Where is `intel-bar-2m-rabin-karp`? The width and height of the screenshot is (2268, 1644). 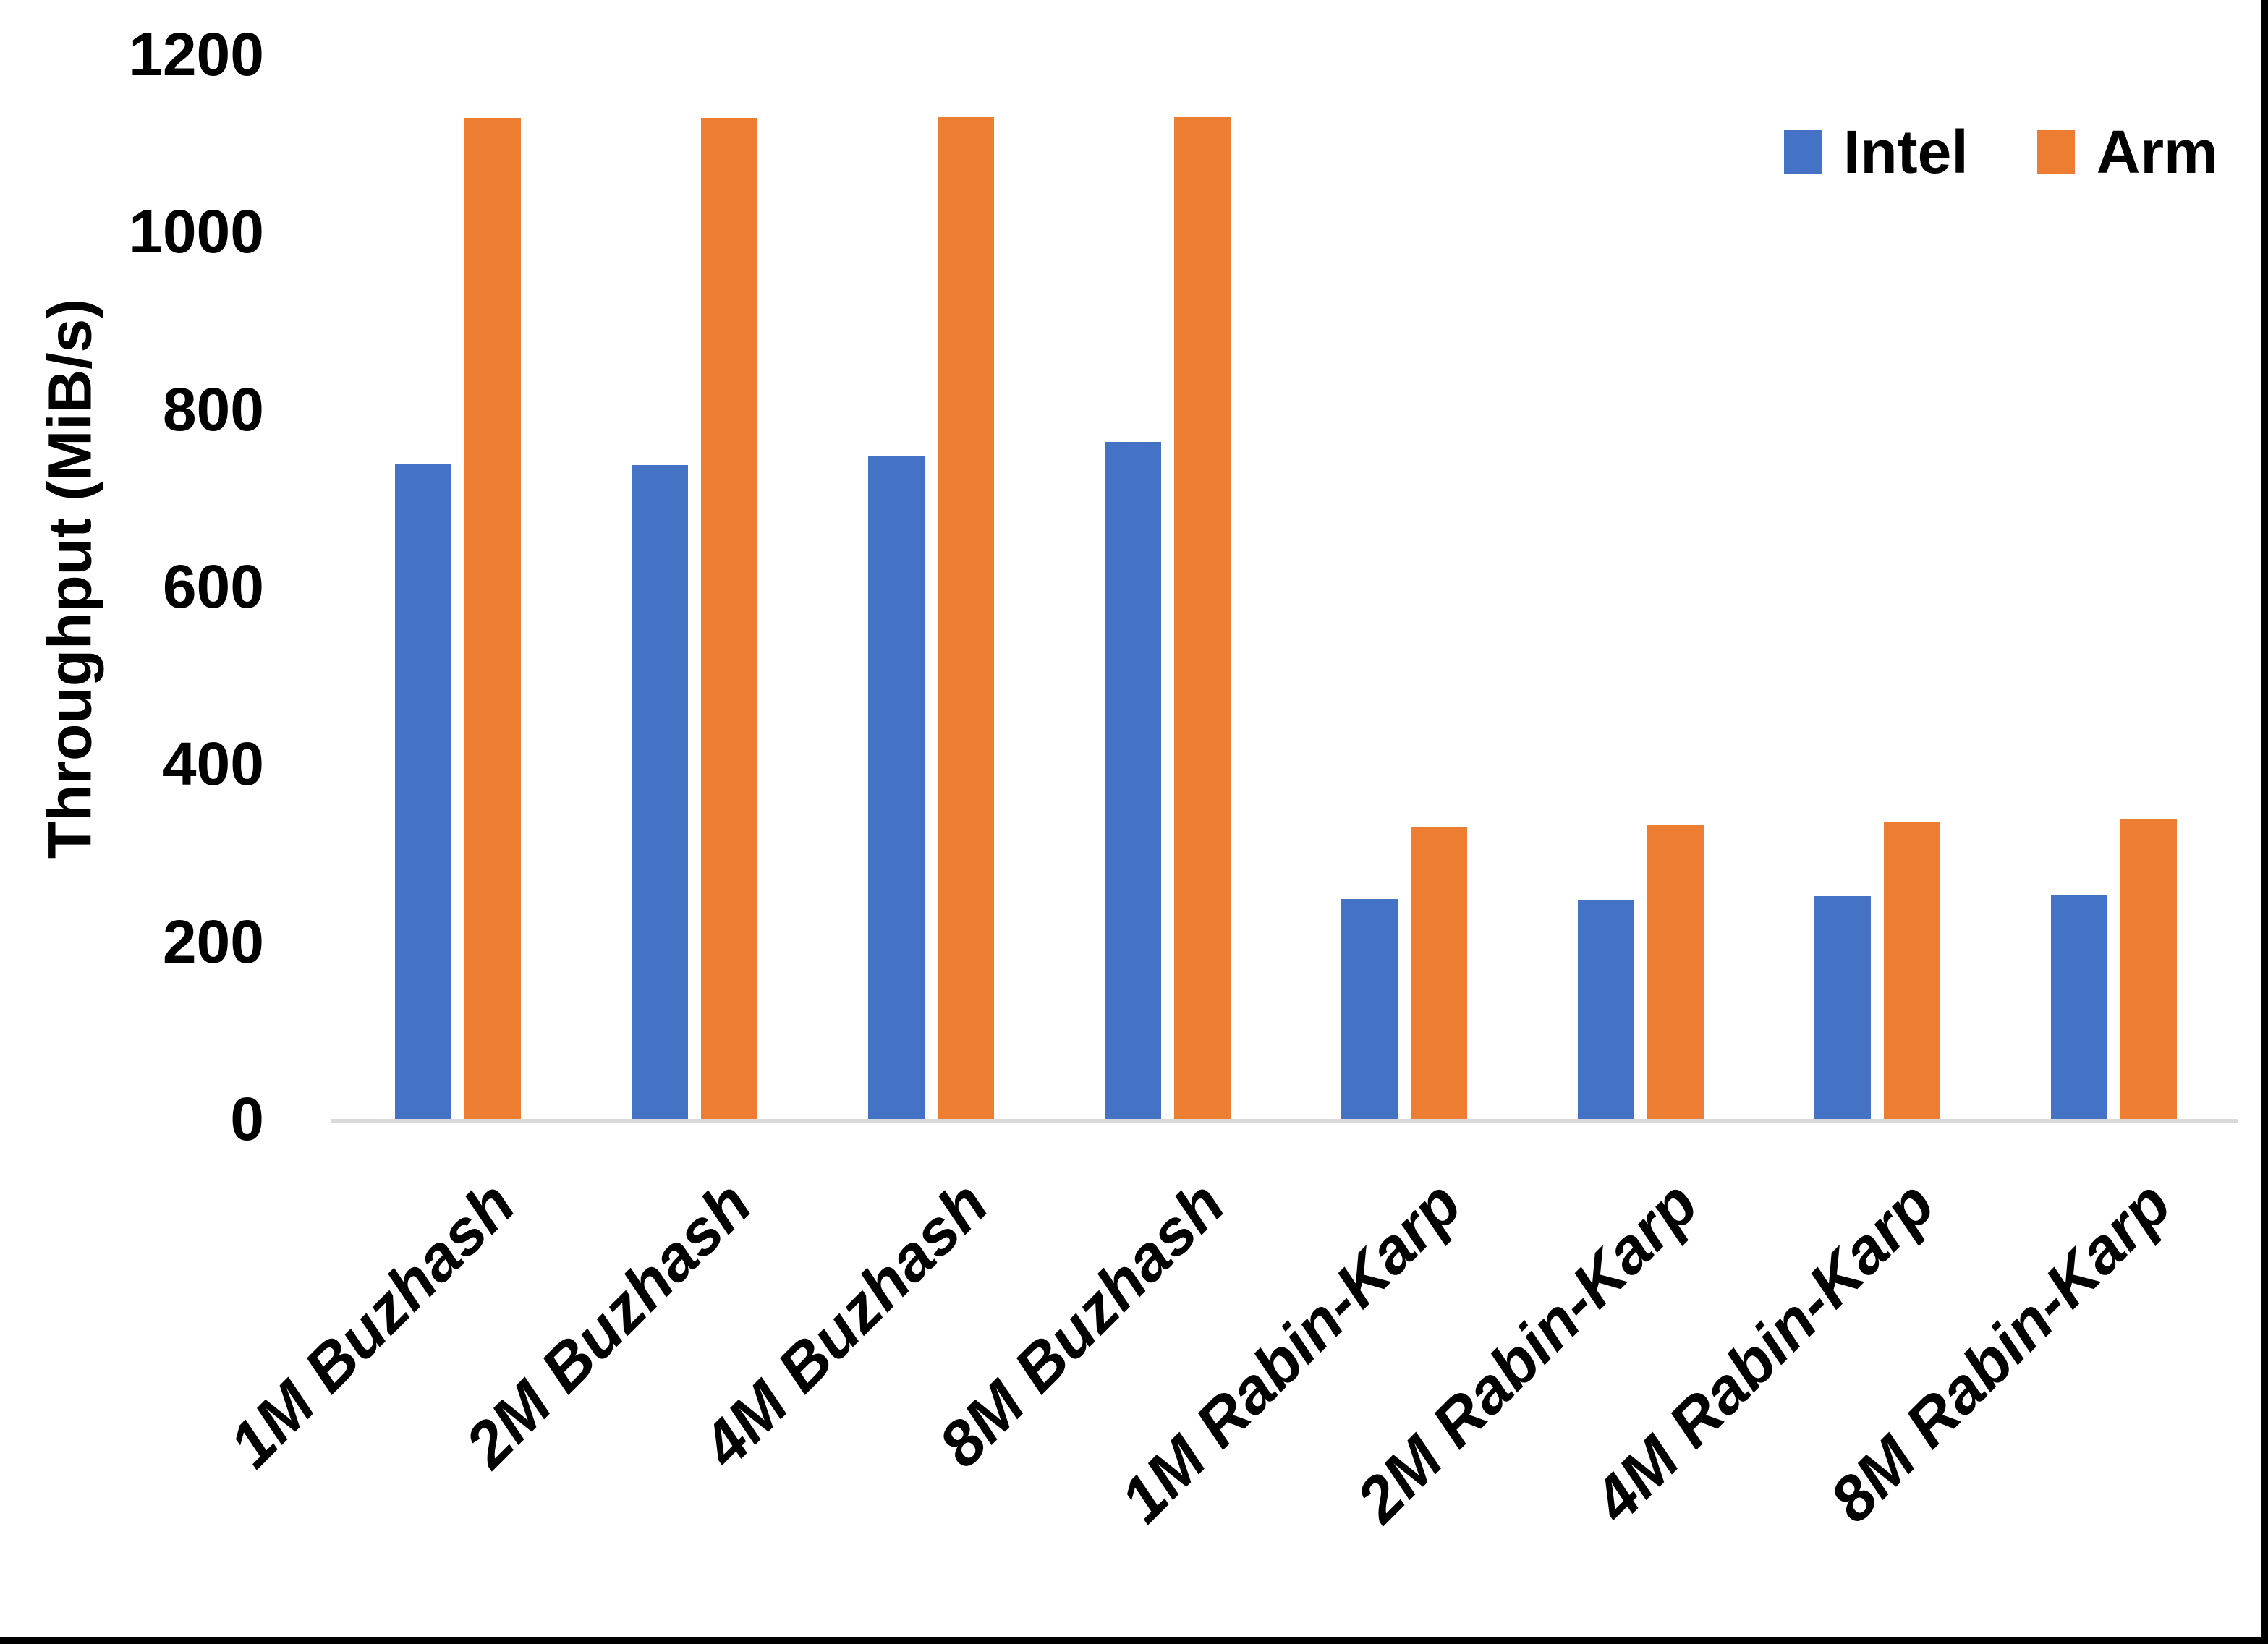
intel-bar-2m-rabin-karp is located at coordinates (1605, 1009).